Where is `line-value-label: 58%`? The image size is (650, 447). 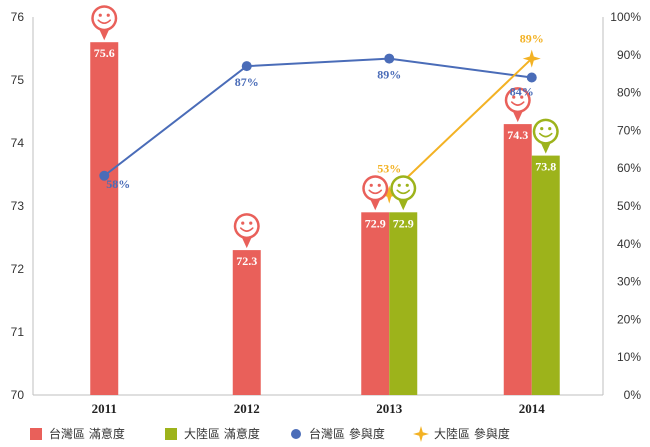
line-value-label: 58% is located at coordinates (118, 184).